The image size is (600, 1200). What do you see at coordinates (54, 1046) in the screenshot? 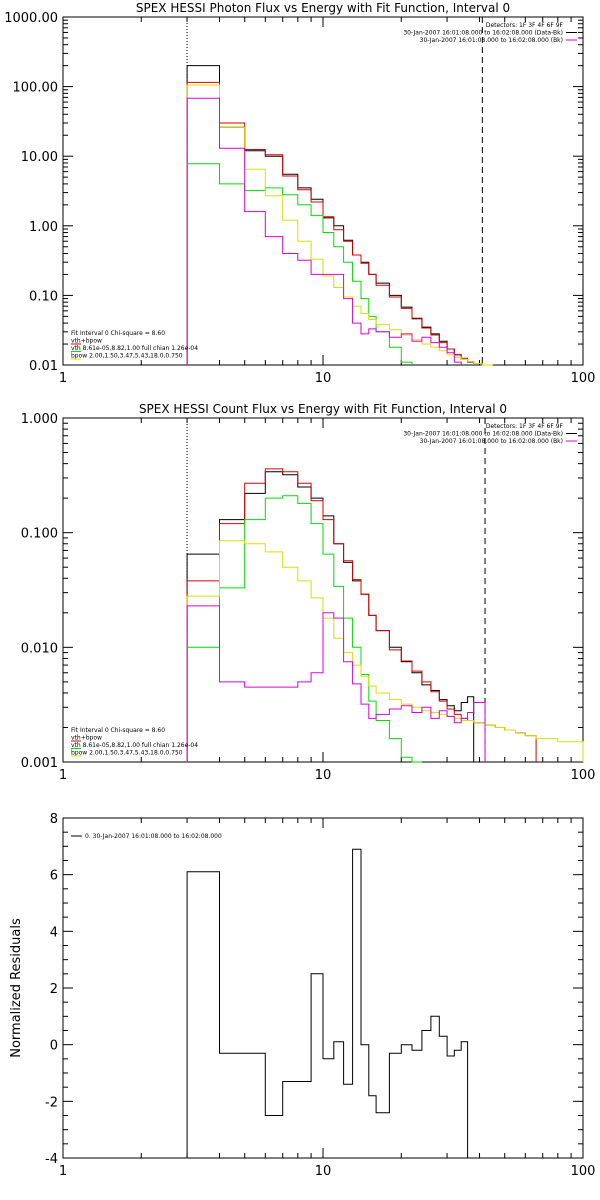
I see `y-tick-label: 0` at bounding box center [54, 1046].